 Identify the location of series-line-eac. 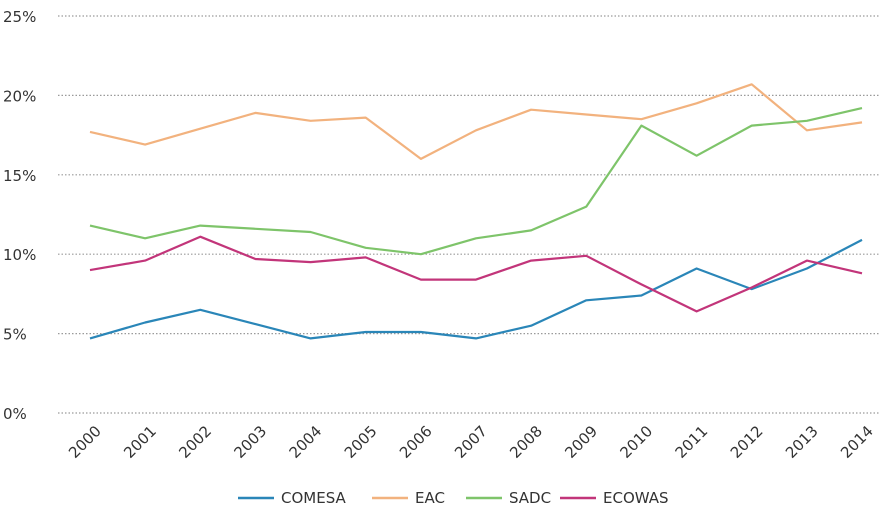
(476, 121).